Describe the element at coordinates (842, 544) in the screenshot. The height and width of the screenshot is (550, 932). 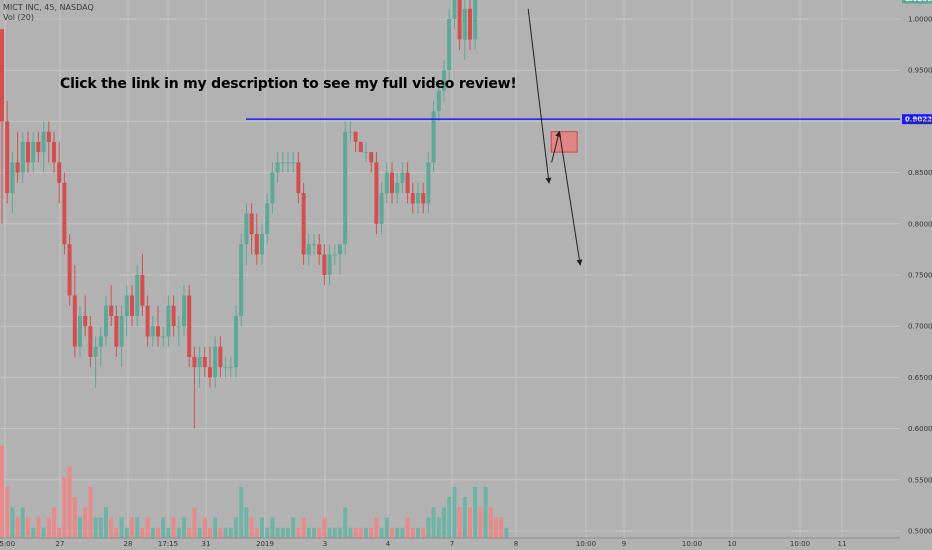
I see `x-tick-label: 11` at that location.